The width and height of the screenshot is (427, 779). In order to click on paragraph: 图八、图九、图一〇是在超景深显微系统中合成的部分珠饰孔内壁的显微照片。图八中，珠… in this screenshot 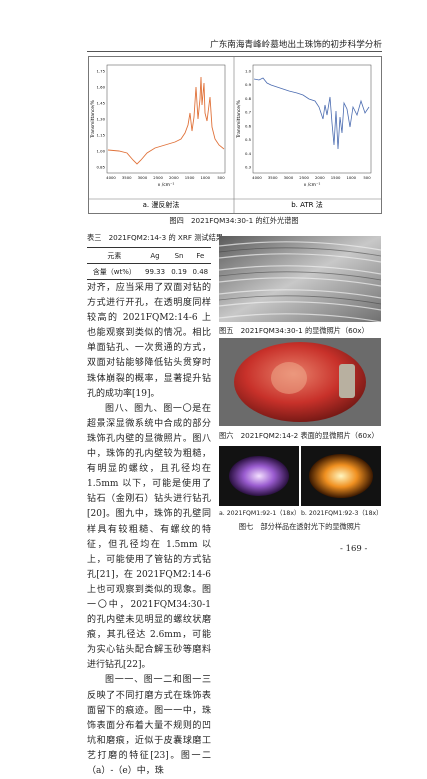, I will do `click(149, 537)`.